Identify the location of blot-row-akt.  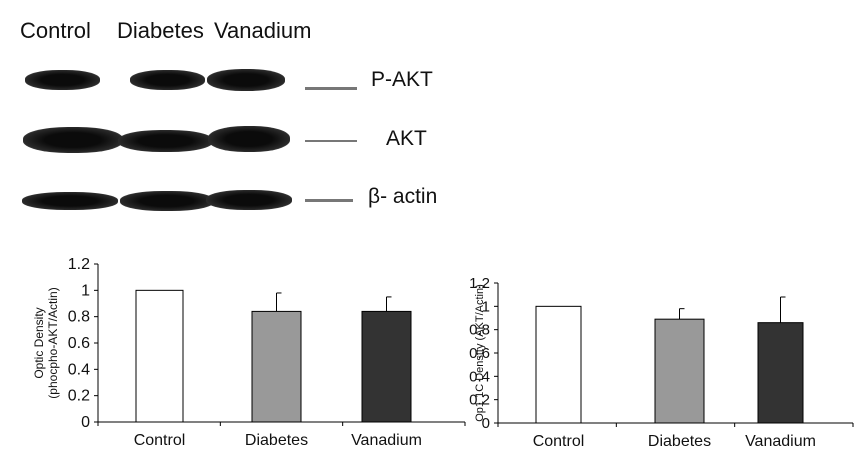
(160, 139).